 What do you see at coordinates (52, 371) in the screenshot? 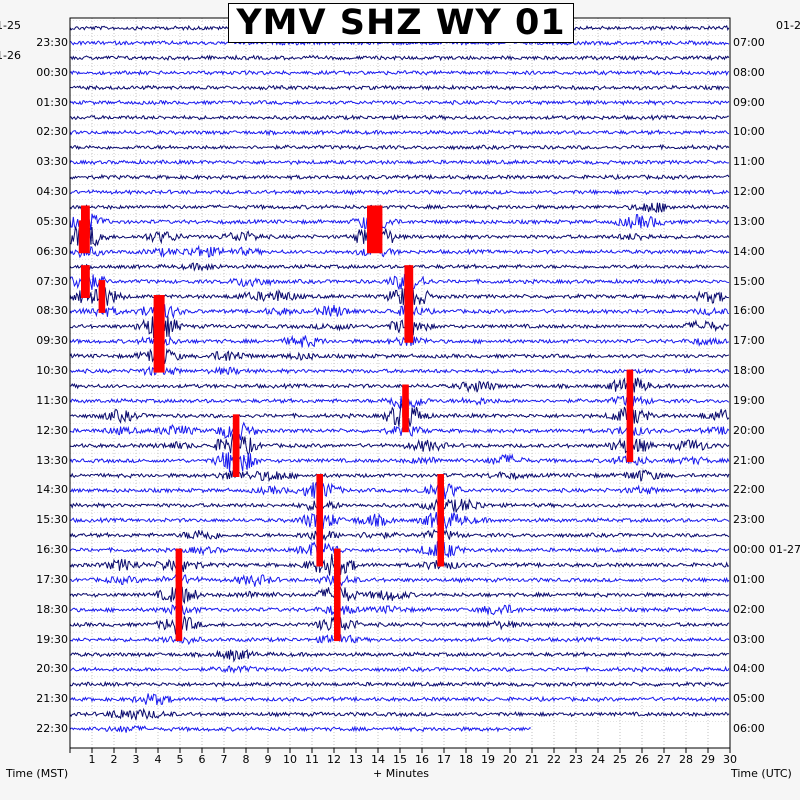
I see `left-time-label: 10:30` at bounding box center [52, 371].